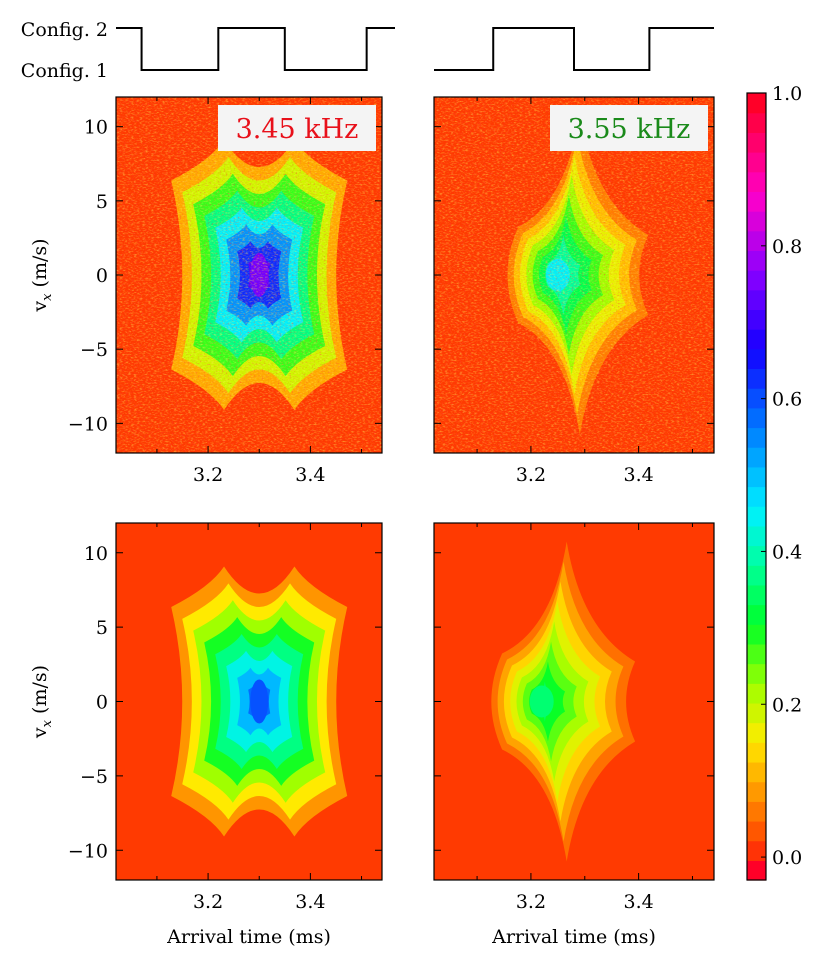  I want to click on panel-bottom-right: 3.2 3.4 Arrival time (ms), so click(574, 735).